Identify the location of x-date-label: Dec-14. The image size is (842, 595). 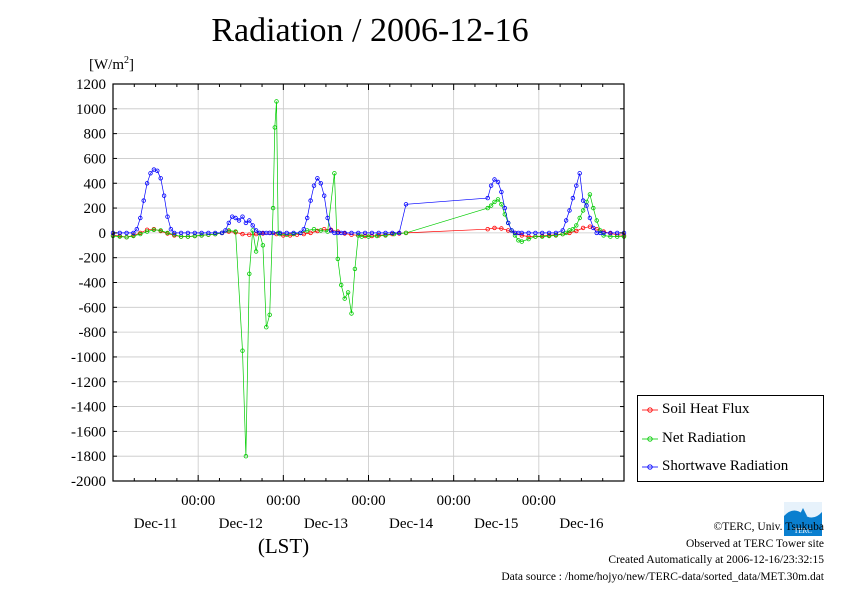
(411, 524).